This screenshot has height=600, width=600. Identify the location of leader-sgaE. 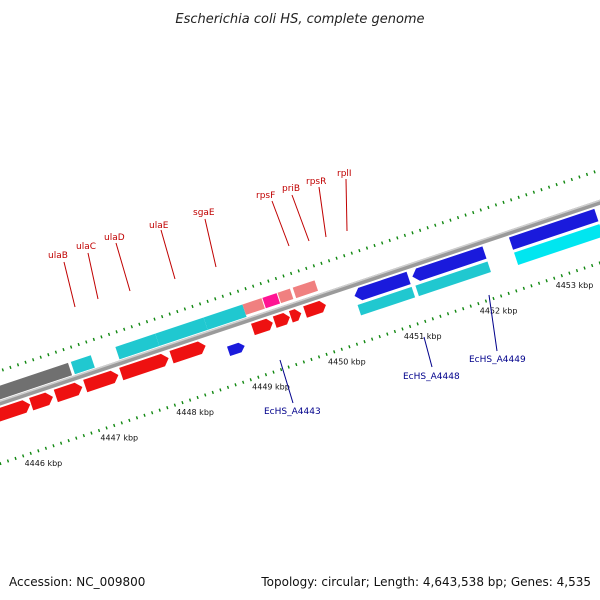
(210, 243).